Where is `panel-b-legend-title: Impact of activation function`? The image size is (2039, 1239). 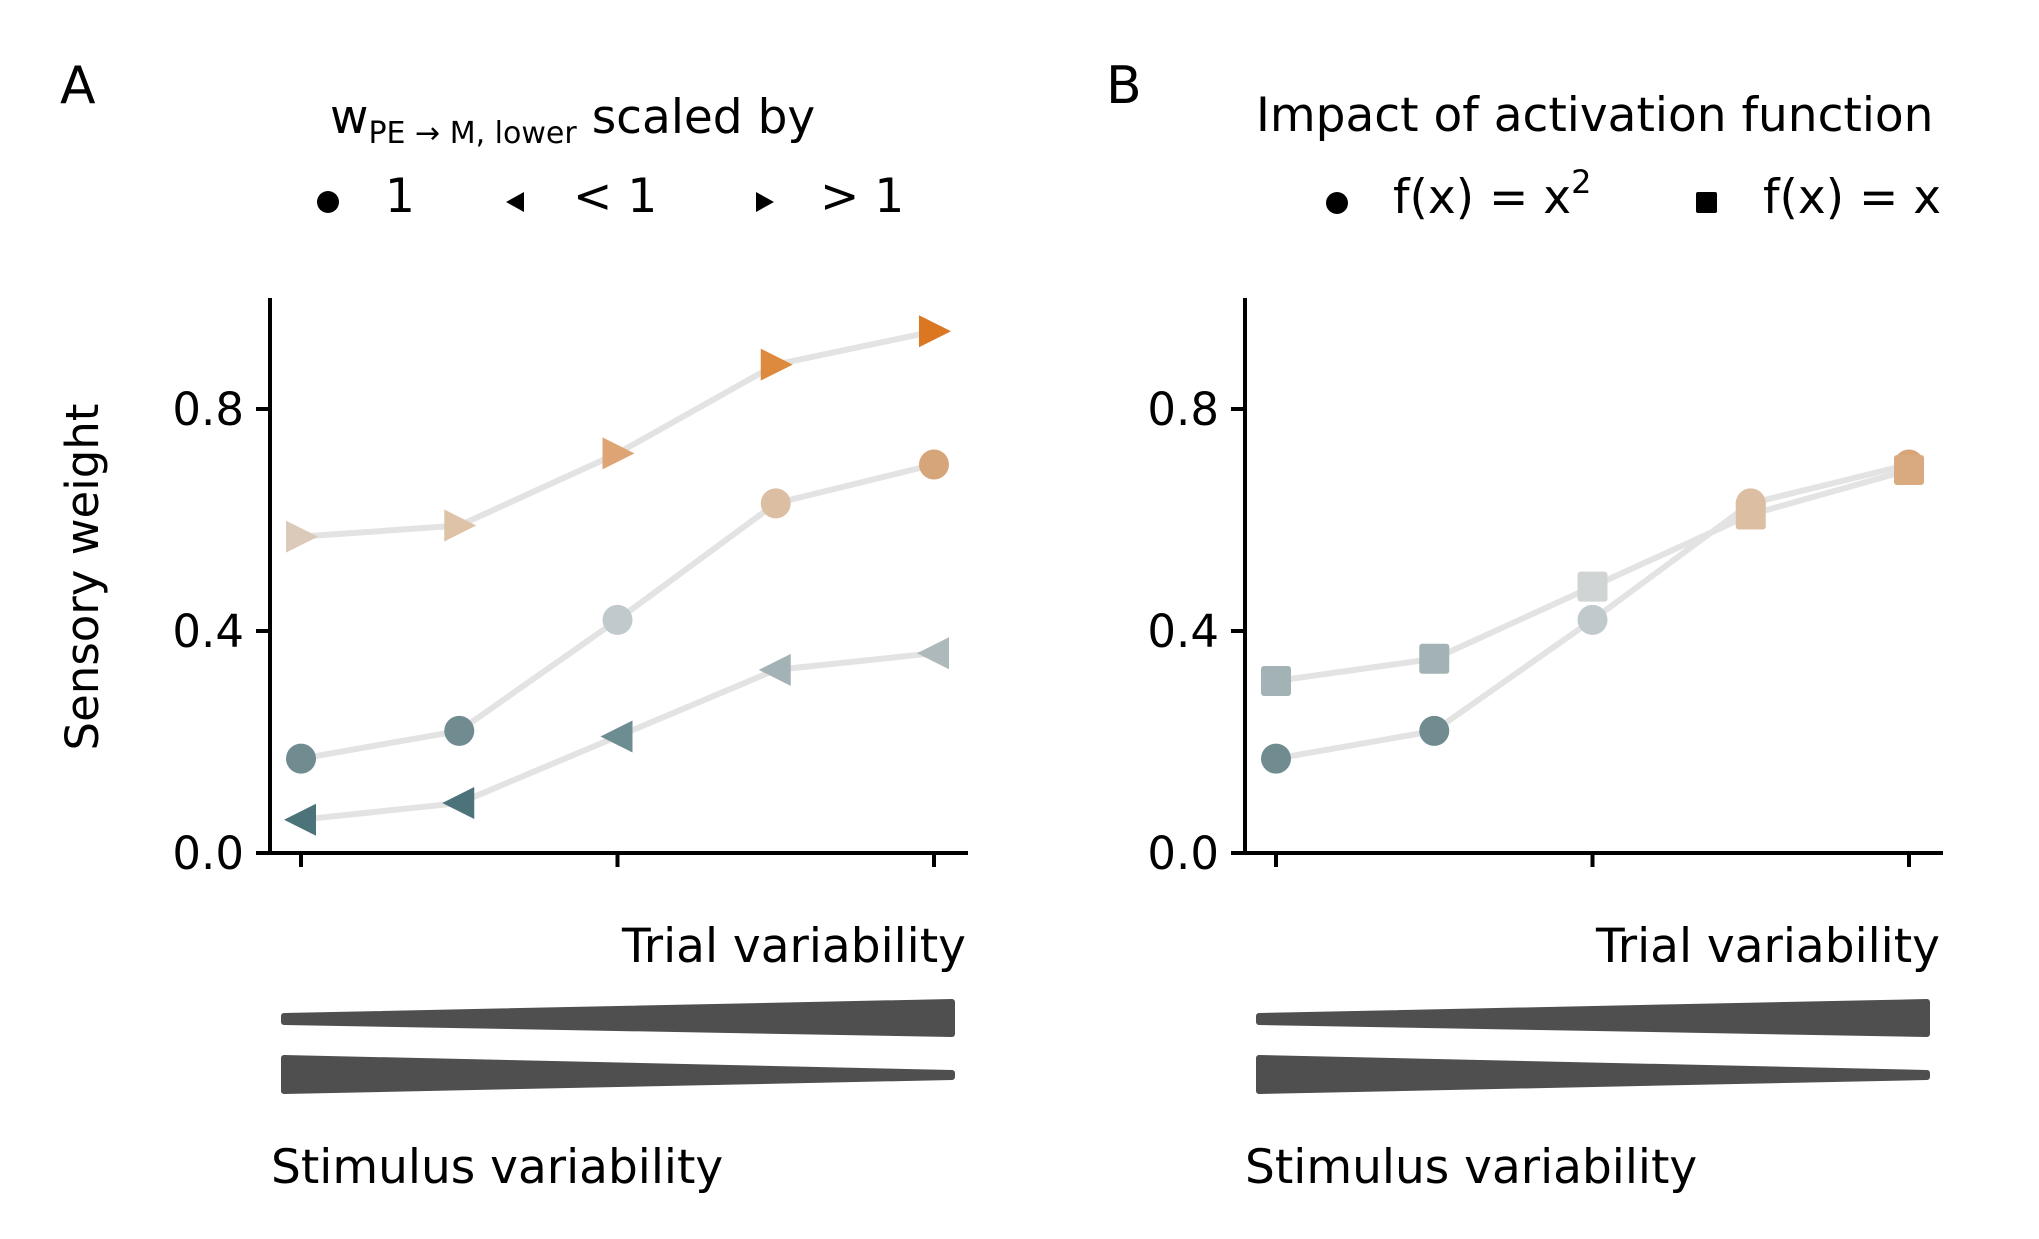
panel-b-legend-title: Impact of activation function is located at coordinates (1594, 115).